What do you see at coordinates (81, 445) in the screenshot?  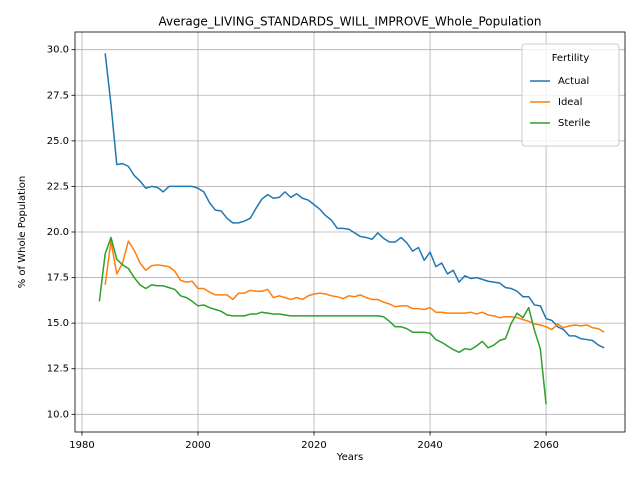 I see `x-tick-label: 1980` at bounding box center [81, 445].